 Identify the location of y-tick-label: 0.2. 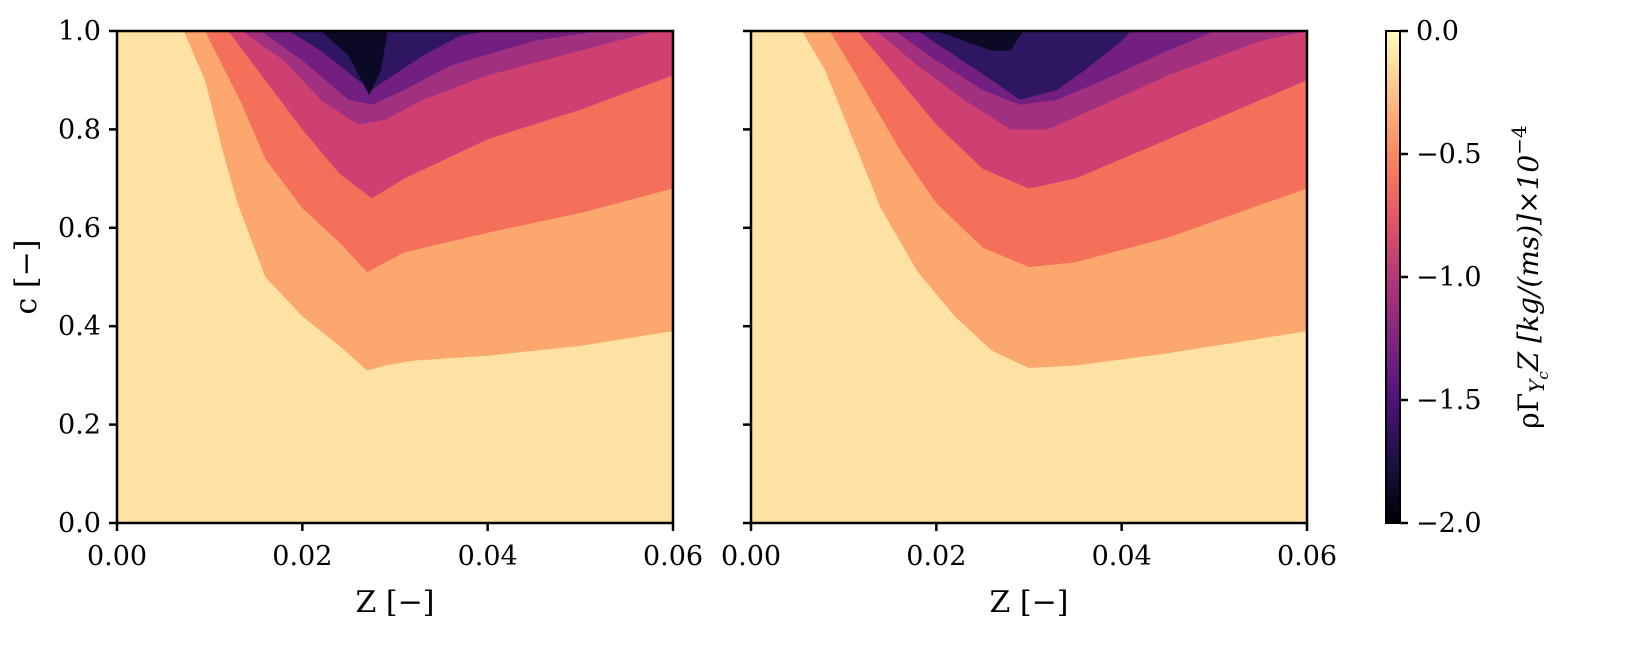
(79, 425).